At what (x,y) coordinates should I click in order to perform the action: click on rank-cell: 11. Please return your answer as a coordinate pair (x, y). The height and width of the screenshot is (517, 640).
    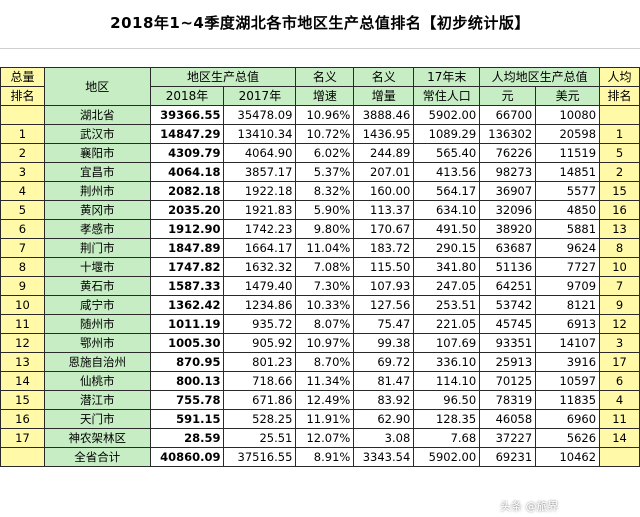
    Looking at the image, I should click on (22, 324).